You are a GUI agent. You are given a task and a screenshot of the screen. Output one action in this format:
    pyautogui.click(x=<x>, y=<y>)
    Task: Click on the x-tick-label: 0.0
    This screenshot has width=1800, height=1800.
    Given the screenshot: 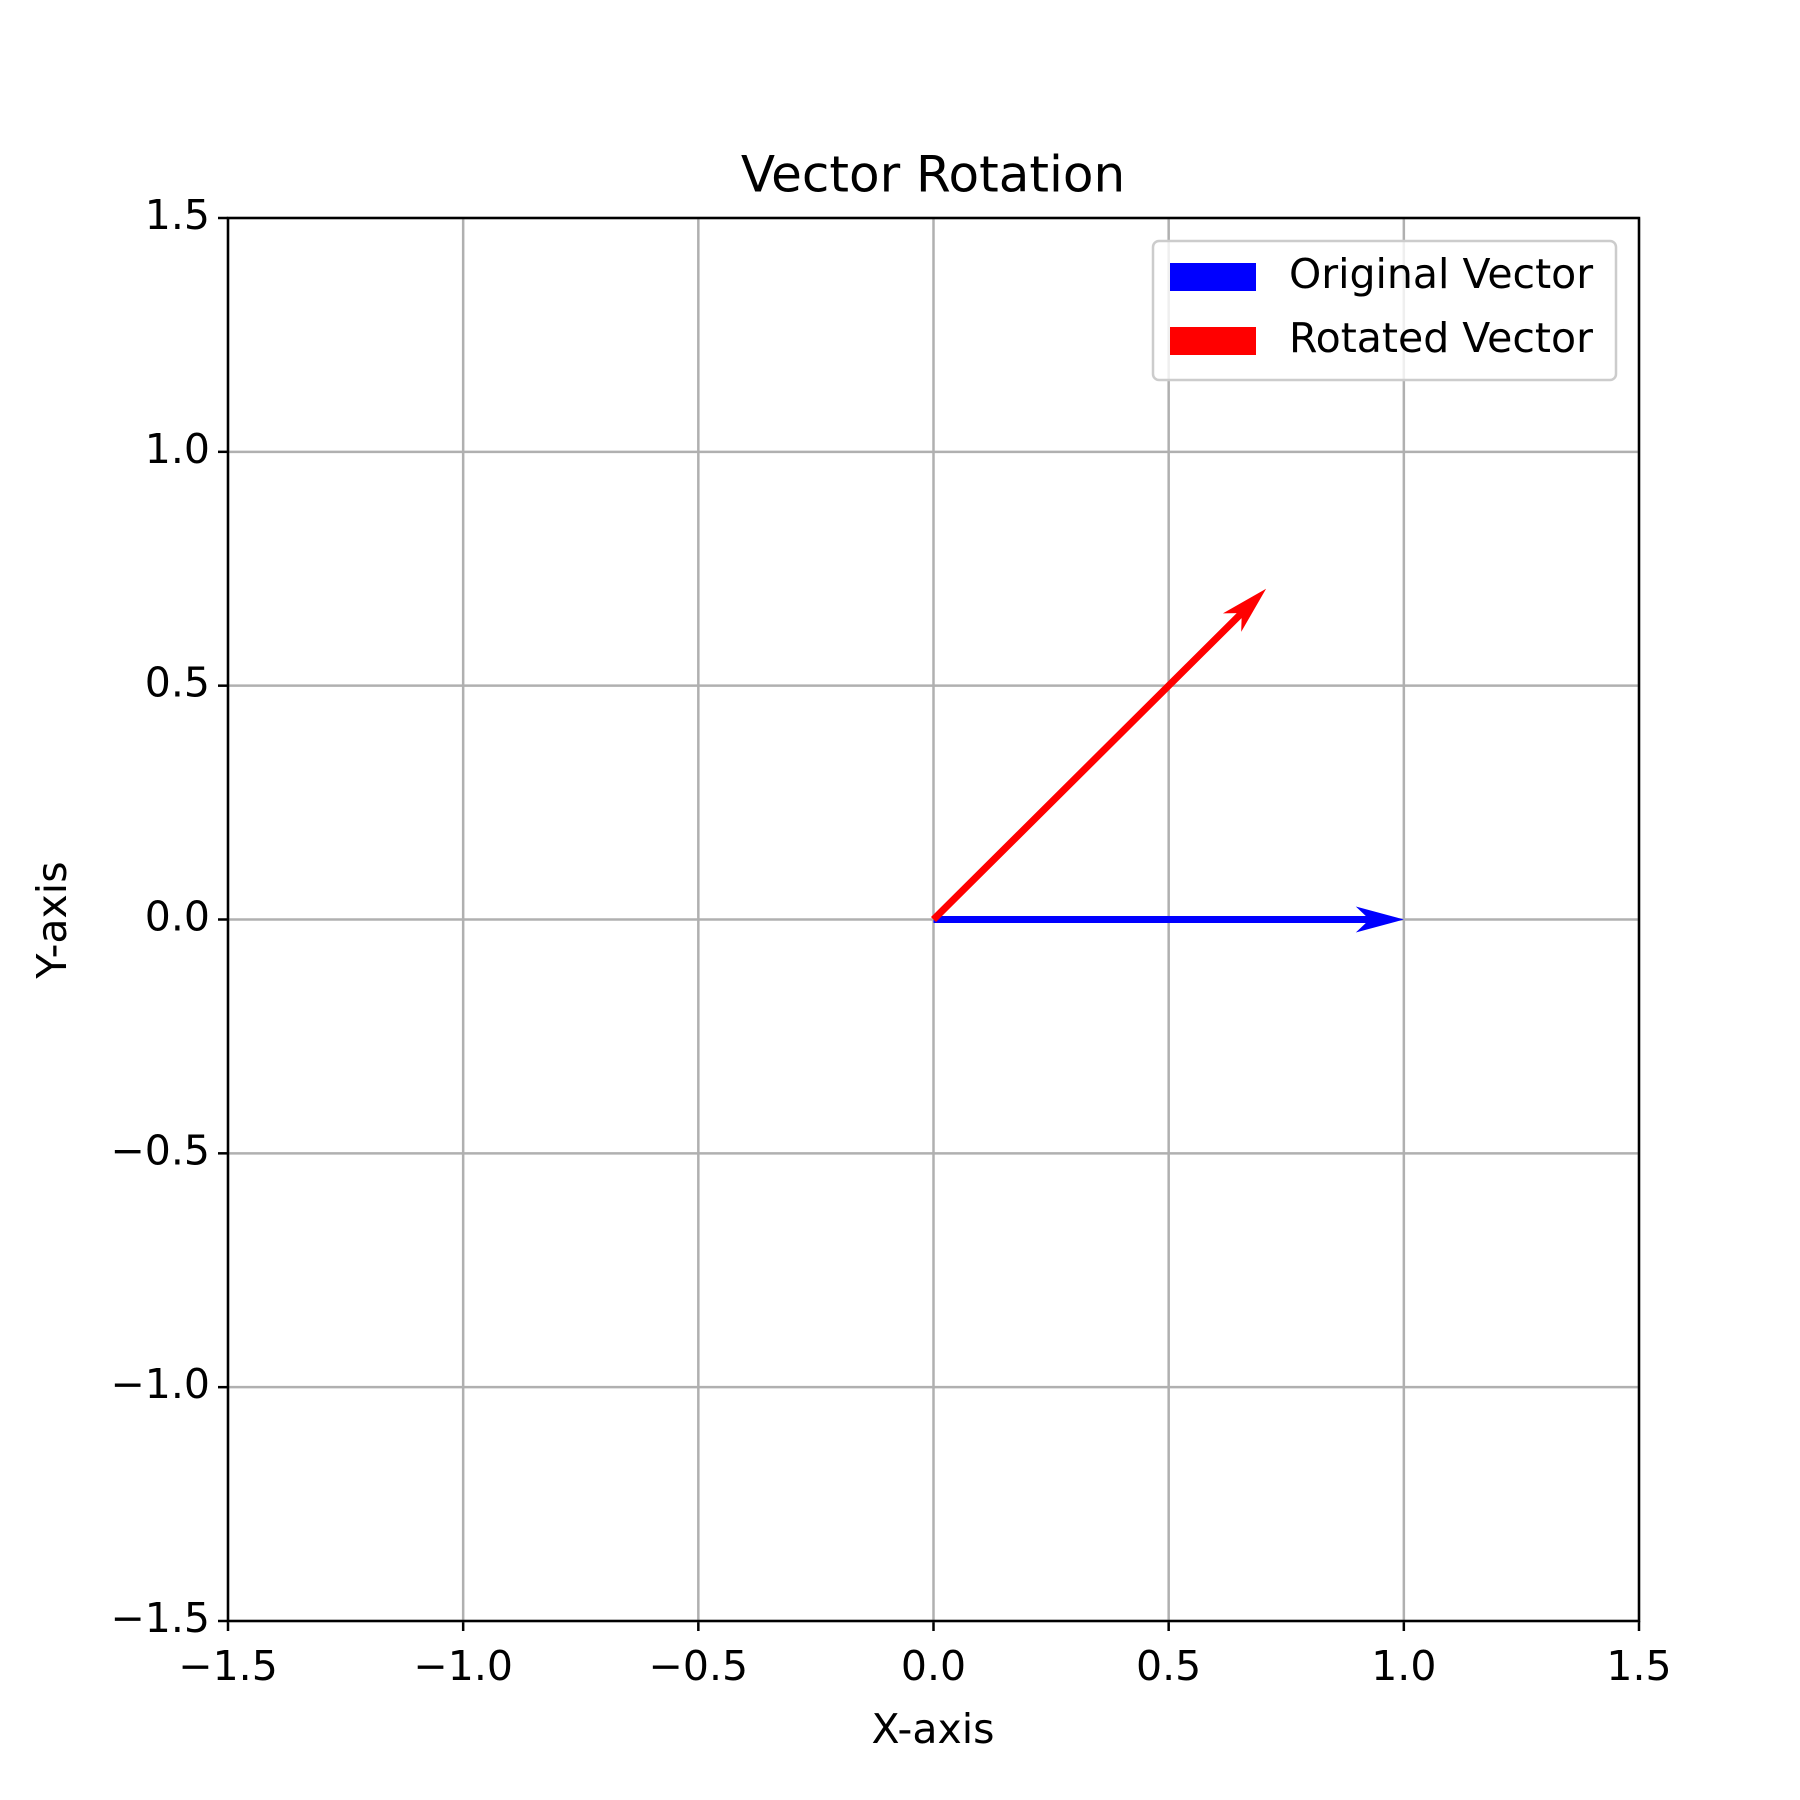 What is the action you would take?
    pyautogui.click(x=933, y=1666)
    